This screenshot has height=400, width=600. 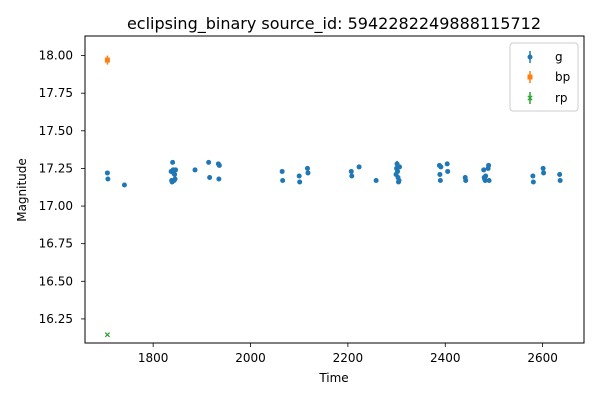 I want to click on y-axis-label: Magnitude, so click(x=22, y=190).